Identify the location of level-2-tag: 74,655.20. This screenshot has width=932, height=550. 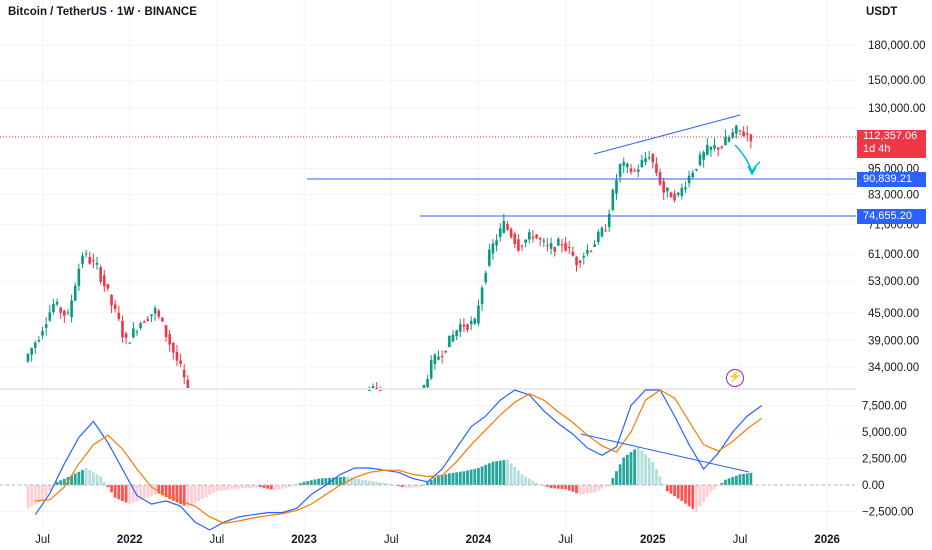
(891, 216).